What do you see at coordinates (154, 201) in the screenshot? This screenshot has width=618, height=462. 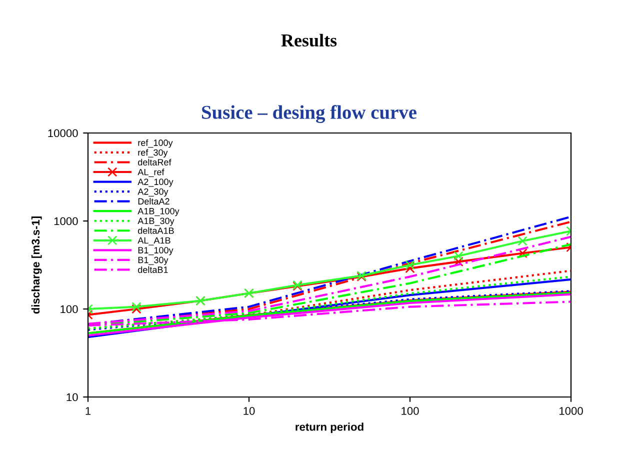 I see `legend-label: DeltaA2` at bounding box center [154, 201].